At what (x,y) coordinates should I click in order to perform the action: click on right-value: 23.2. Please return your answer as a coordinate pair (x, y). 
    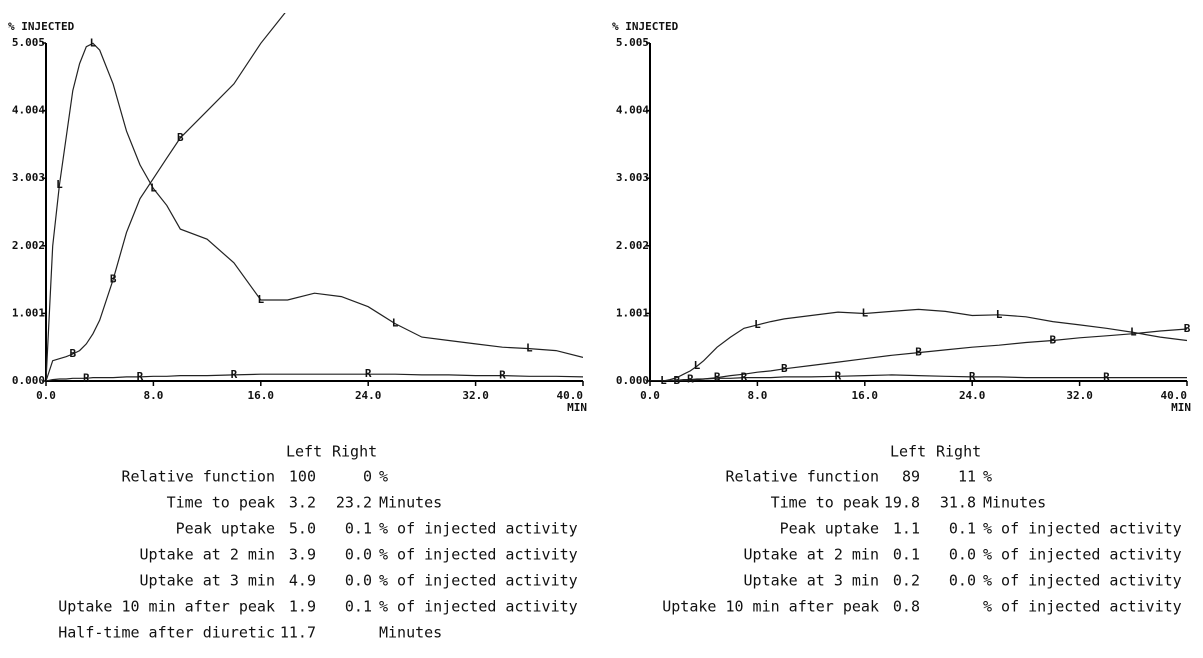
    Looking at the image, I should click on (354, 503).